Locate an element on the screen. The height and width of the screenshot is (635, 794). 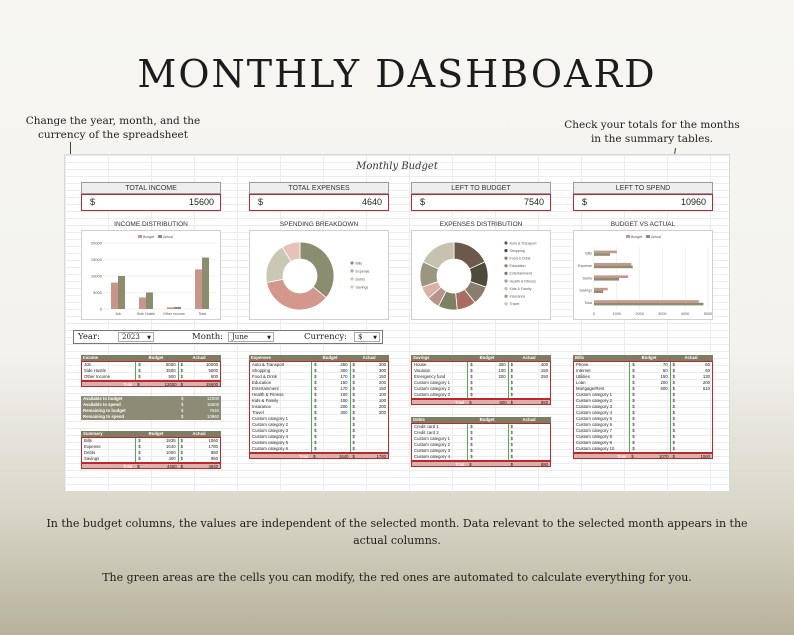
row-category: Health & Fitness is located at coordinates (280, 395).